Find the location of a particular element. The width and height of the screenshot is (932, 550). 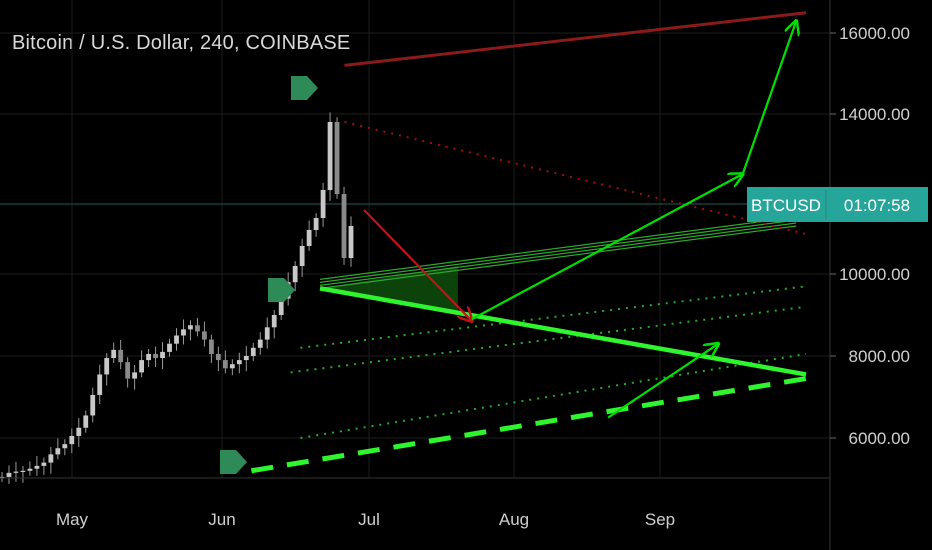

x-tick-label: May is located at coordinates (72, 519).